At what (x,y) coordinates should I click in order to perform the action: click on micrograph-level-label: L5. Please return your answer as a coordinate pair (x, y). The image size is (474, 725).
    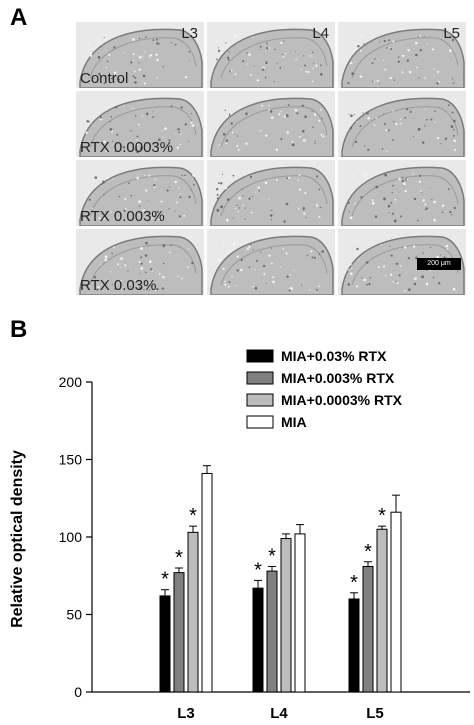
    Looking at the image, I should click on (451, 33).